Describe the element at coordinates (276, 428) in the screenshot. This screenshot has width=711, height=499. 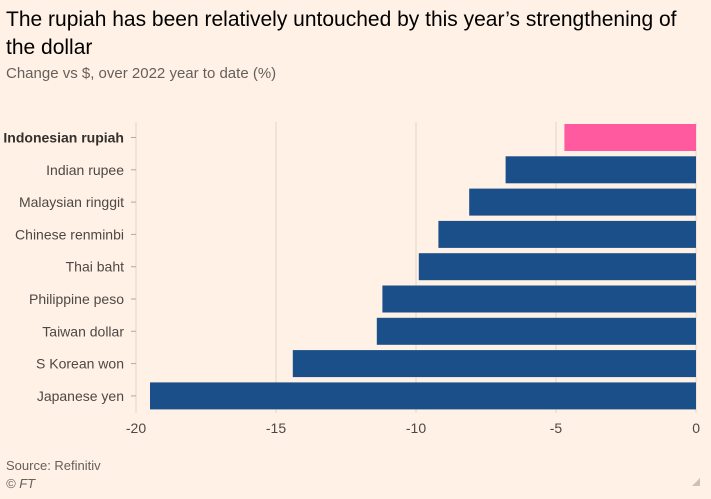
I see `x-tick-label: -15` at that location.